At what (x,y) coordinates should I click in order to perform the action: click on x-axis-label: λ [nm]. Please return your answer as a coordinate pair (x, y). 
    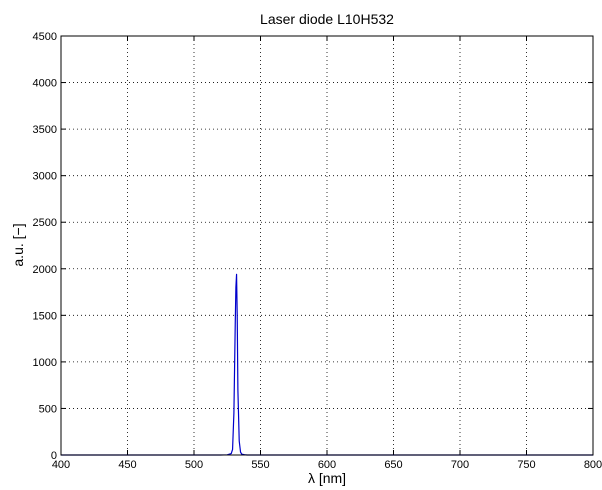
    Looking at the image, I should click on (327, 478).